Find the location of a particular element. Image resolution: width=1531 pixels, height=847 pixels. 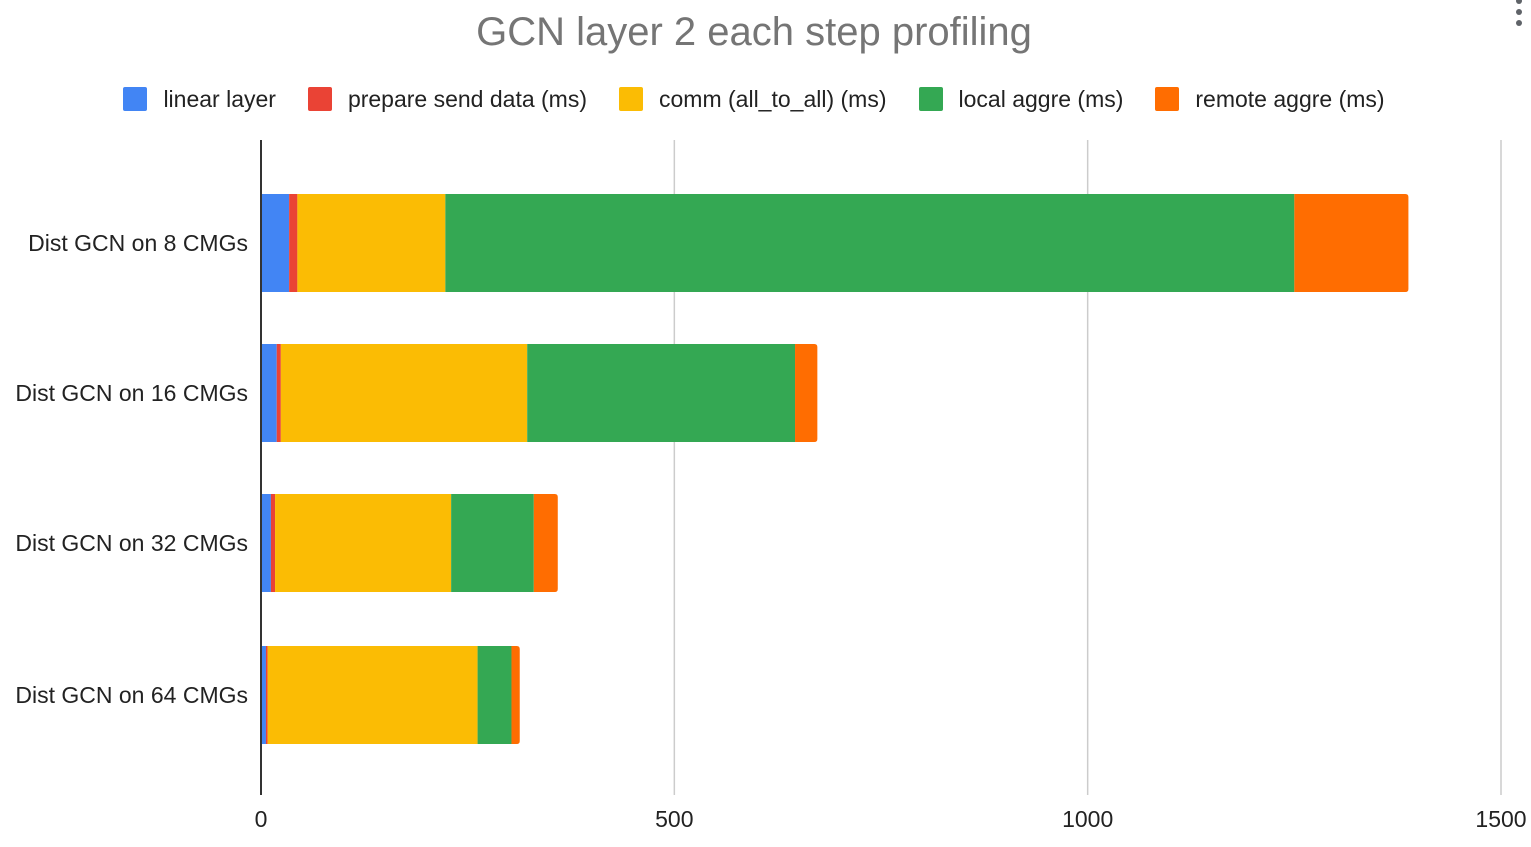

legend-label: prepare send data (ms) is located at coordinates (467, 98).